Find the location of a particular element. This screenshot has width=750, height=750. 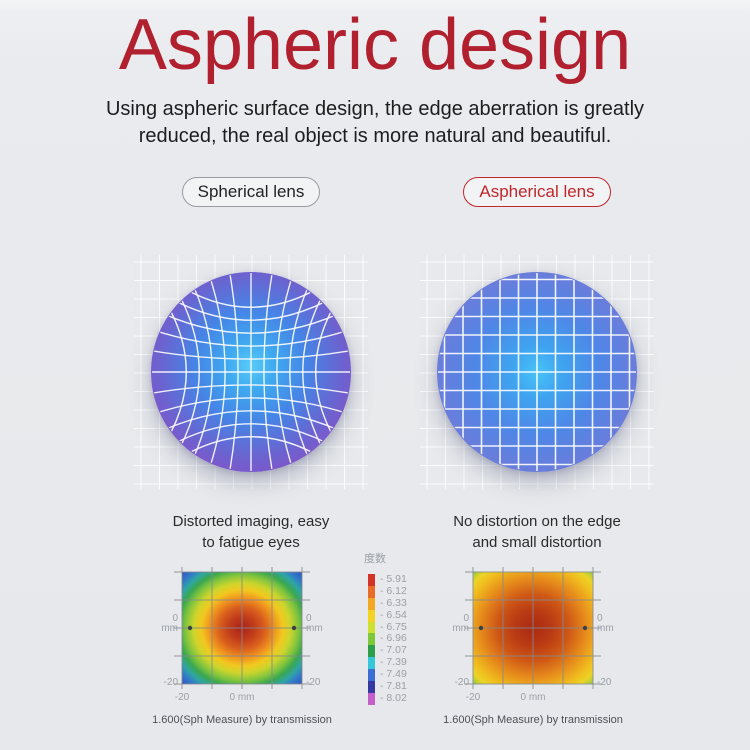

legend-value: - 5.91 is located at coordinates (393, 579).